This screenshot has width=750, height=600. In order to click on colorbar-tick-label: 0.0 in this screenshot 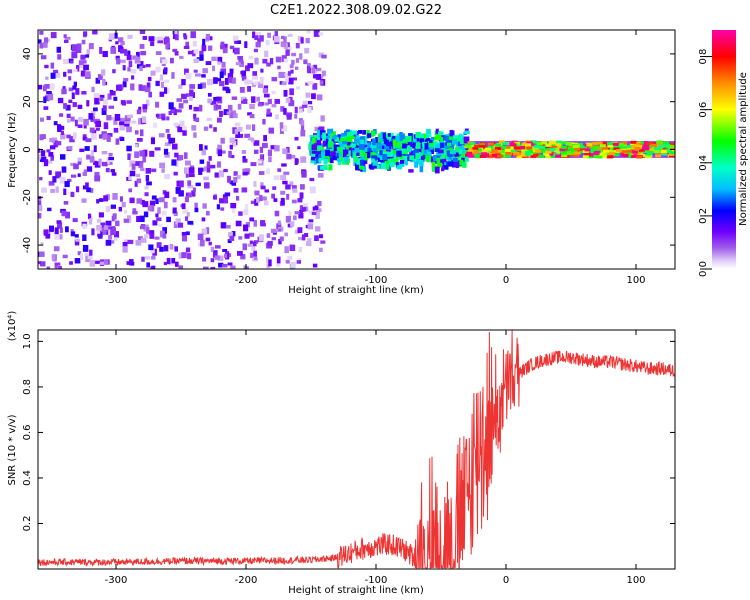, I will do `click(703, 269)`.